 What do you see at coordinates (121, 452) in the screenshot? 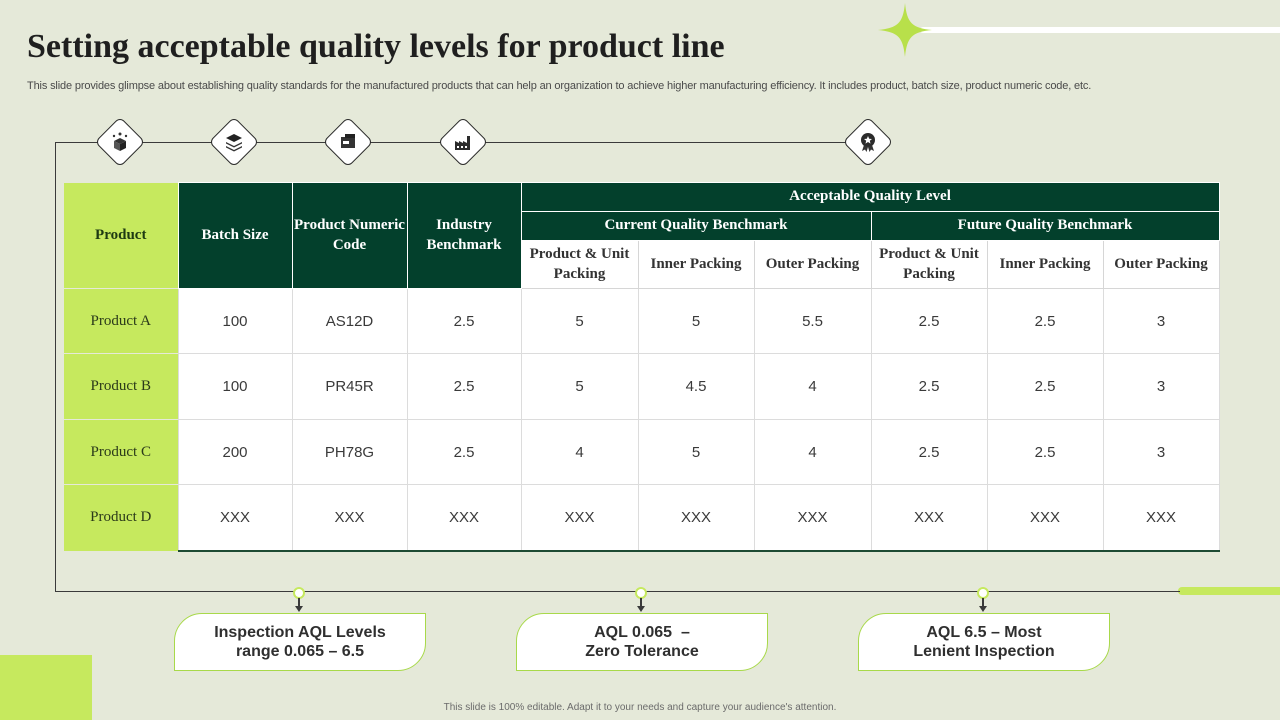
I see `row-product-label: Product C` at bounding box center [121, 452].